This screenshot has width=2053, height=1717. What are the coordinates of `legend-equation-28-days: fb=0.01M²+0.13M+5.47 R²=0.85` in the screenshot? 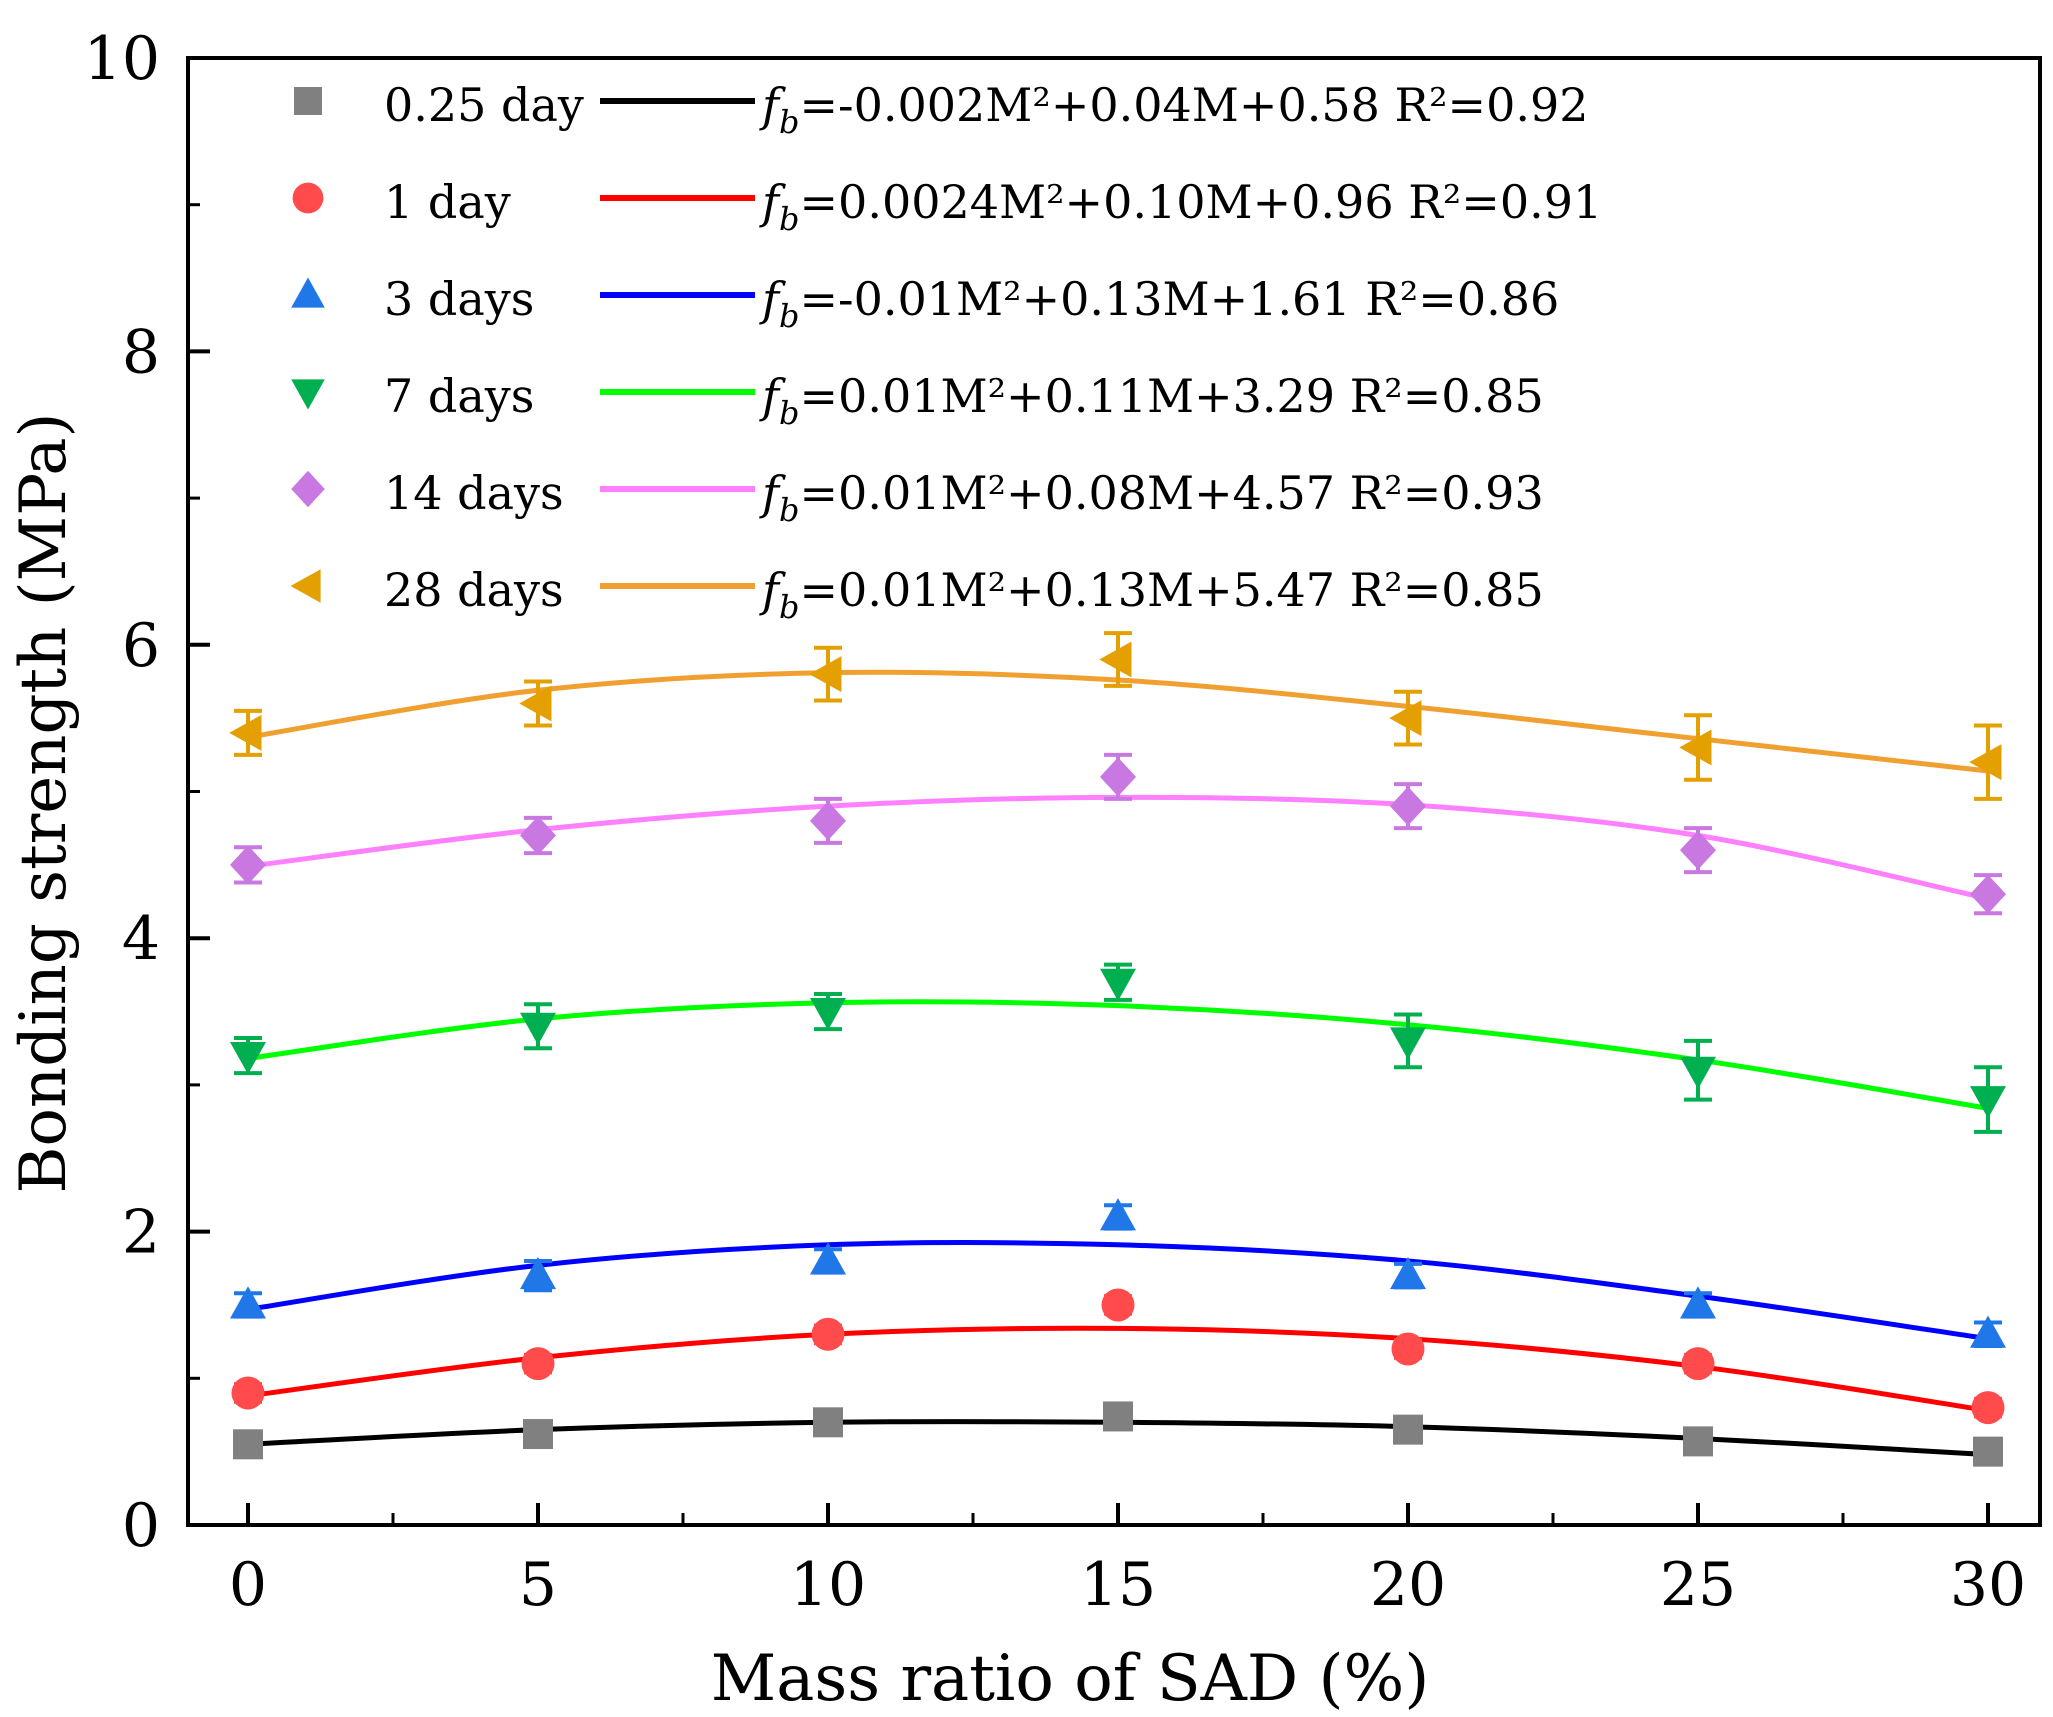 It's located at (1151, 594).